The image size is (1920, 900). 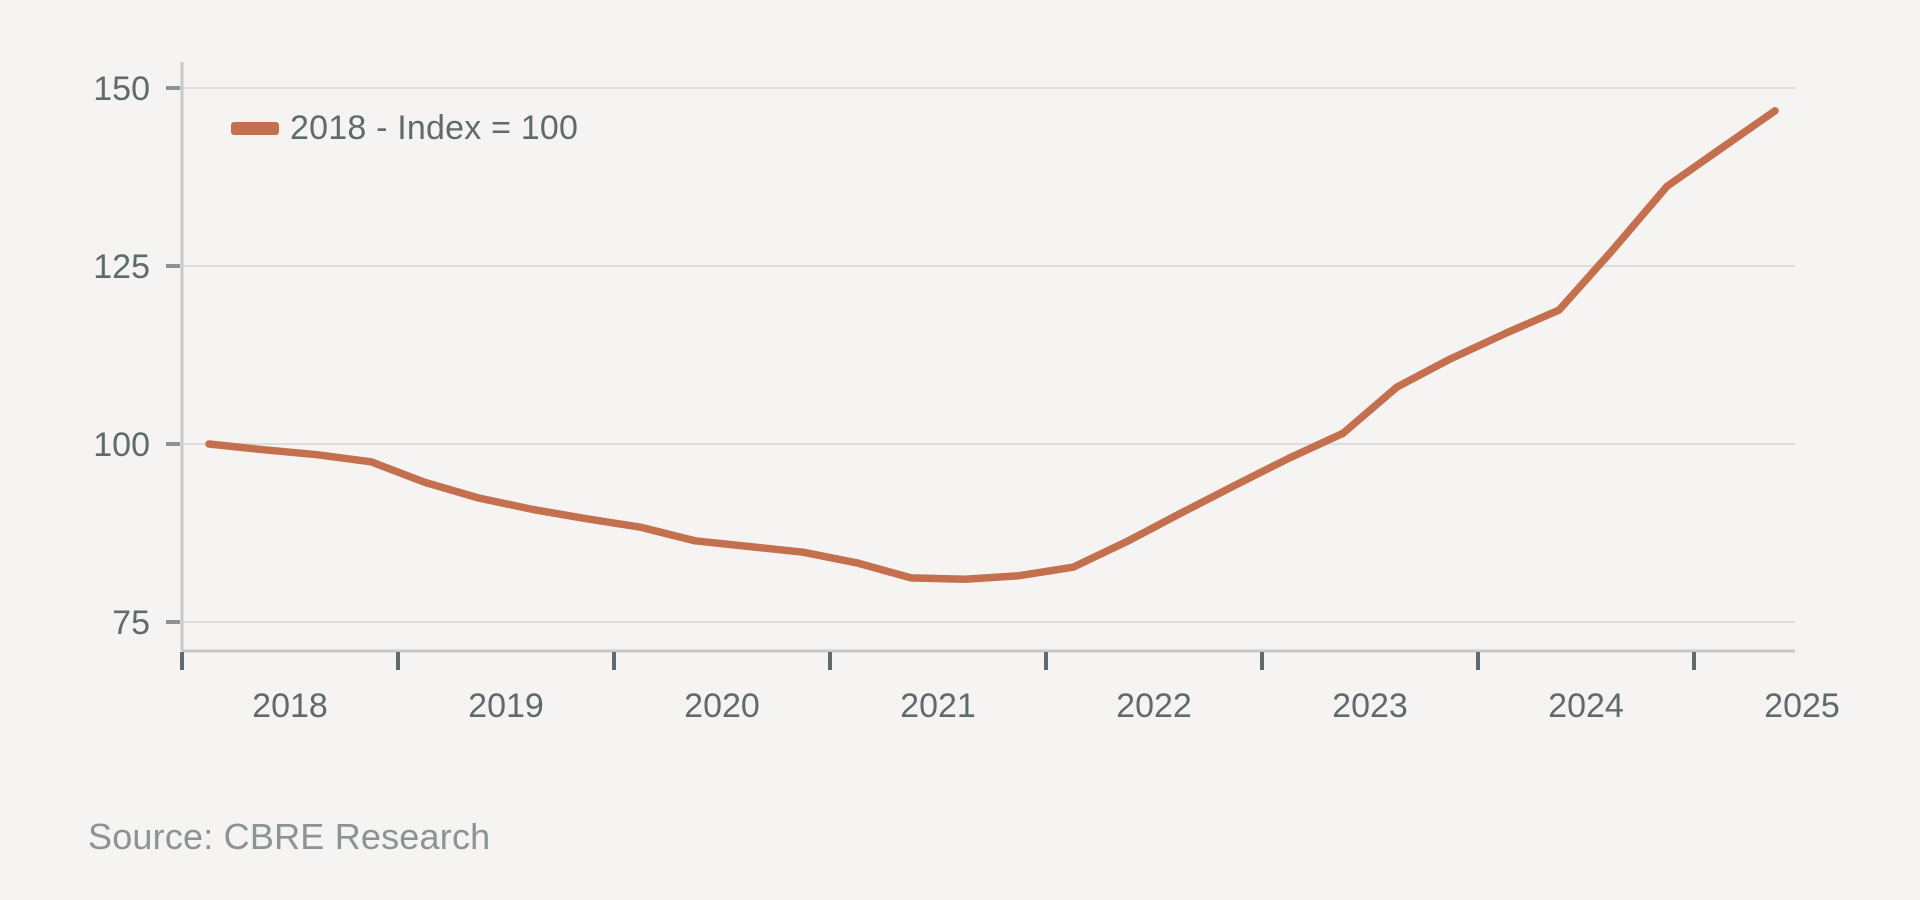 I want to click on legend-swatch, so click(x=255, y=128).